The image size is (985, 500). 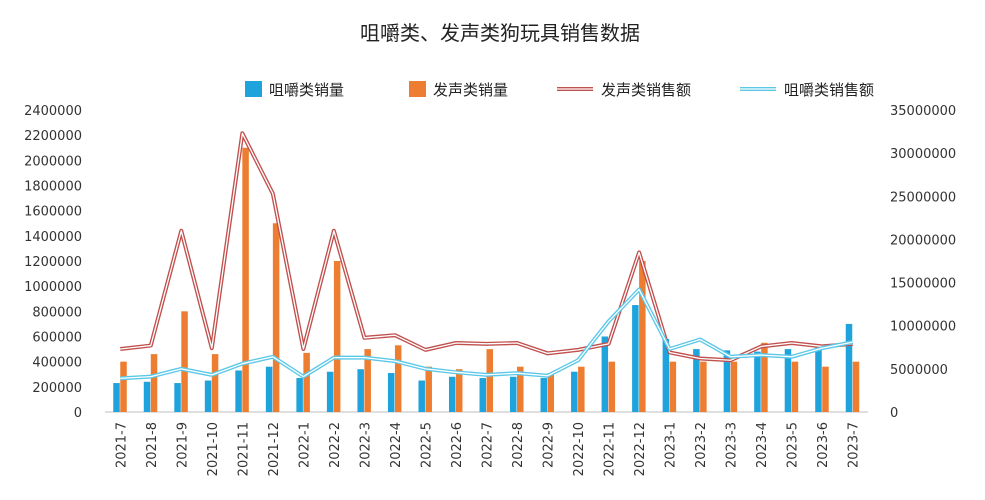 What do you see at coordinates (243, 449) in the screenshot?
I see `x-tick-label: 2021-11` at bounding box center [243, 449].